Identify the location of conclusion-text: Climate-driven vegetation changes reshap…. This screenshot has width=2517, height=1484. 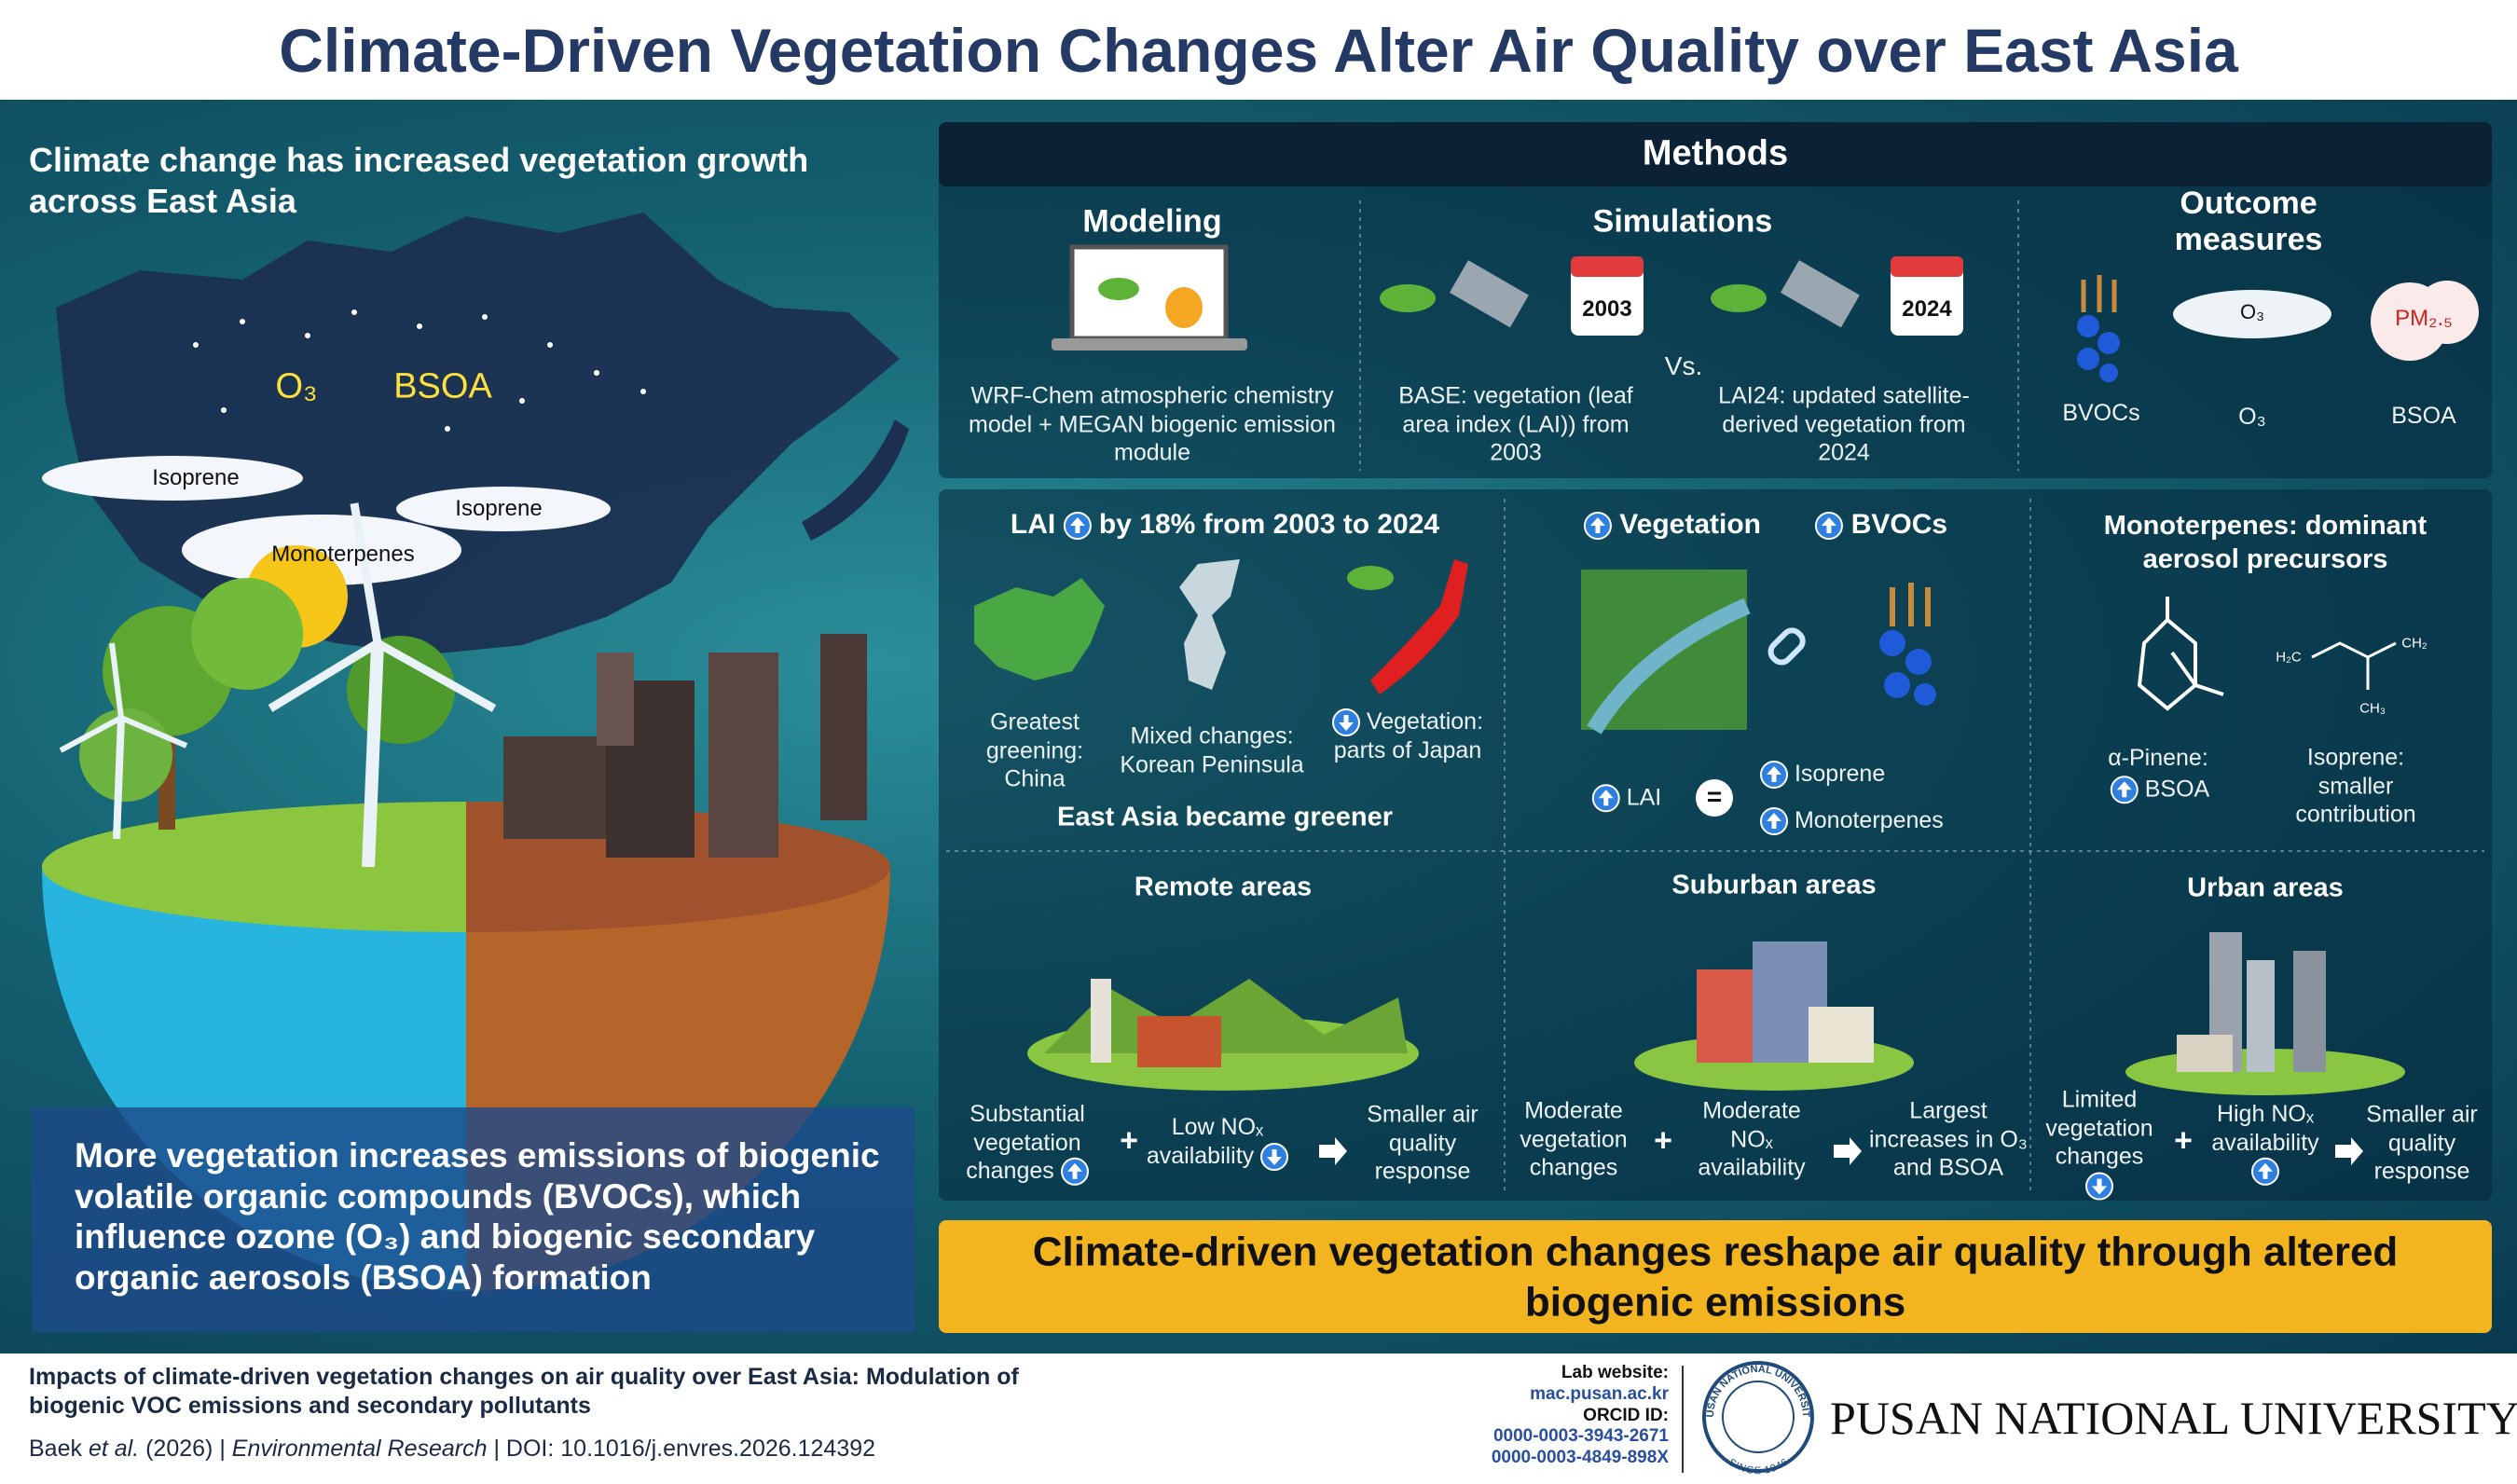
(1715, 1277).